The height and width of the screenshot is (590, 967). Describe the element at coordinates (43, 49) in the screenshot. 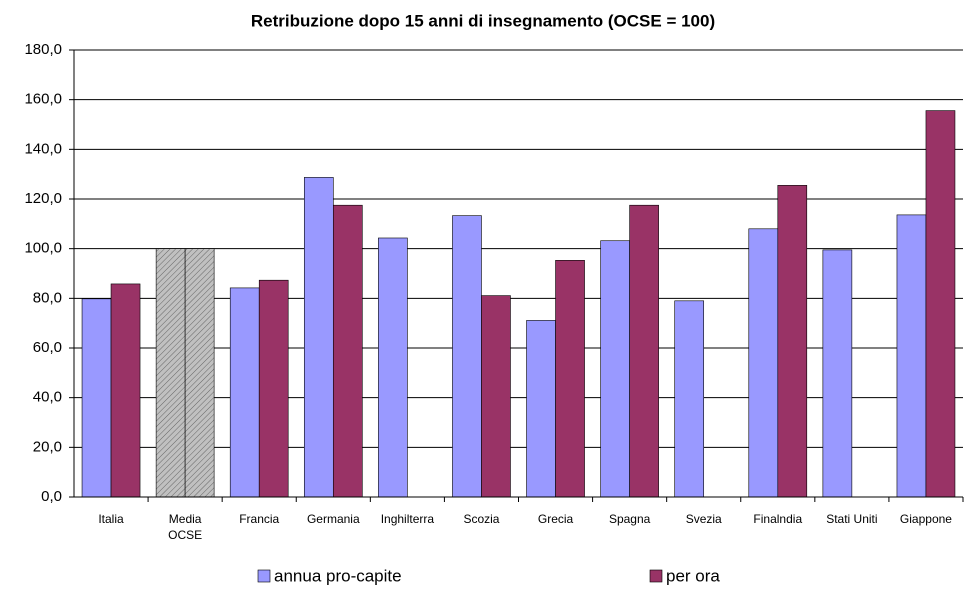

I see `y-tick-label: 180,0` at that location.